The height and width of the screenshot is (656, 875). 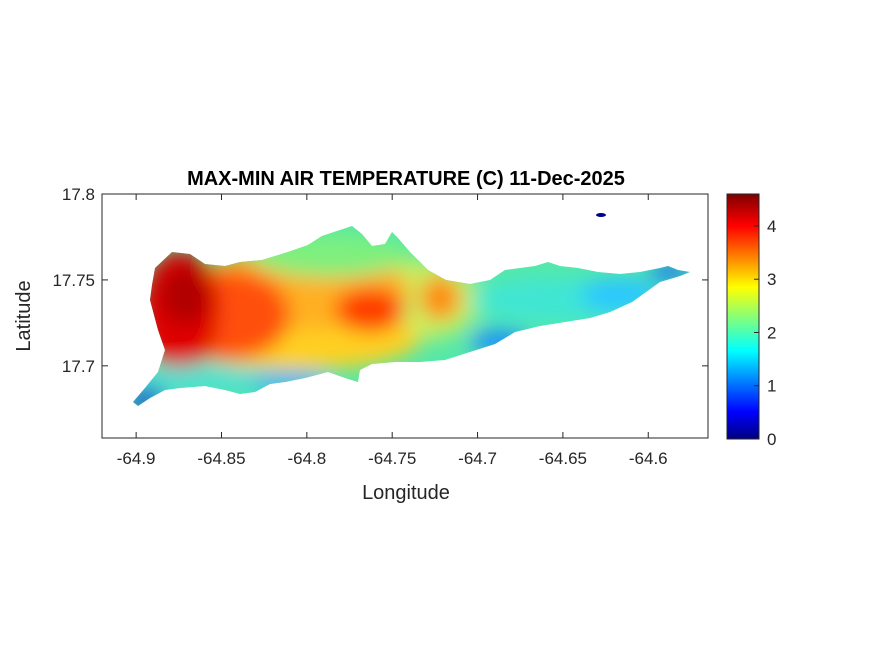 I want to click on y-tick-label: 17.7, so click(x=78, y=366).